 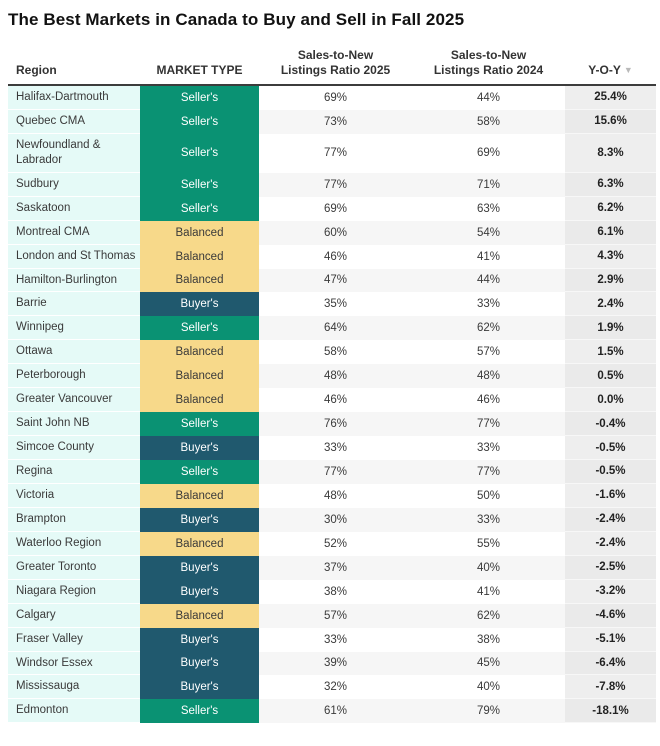 What do you see at coordinates (610, 591) in the screenshot?
I see `yoy-cell: -3.2%` at bounding box center [610, 591].